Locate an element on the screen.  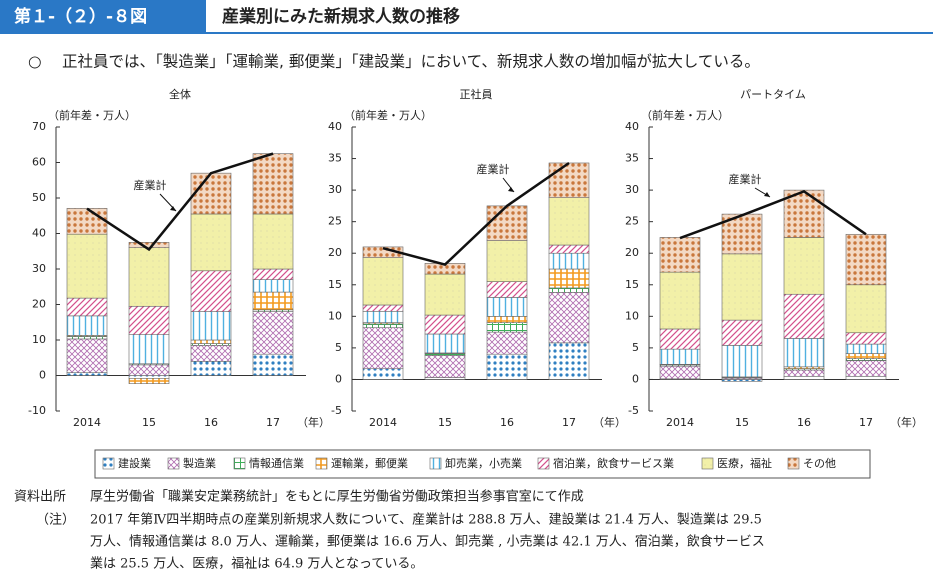
legend-label: 情報通信業 is located at coordinates (276, 463).